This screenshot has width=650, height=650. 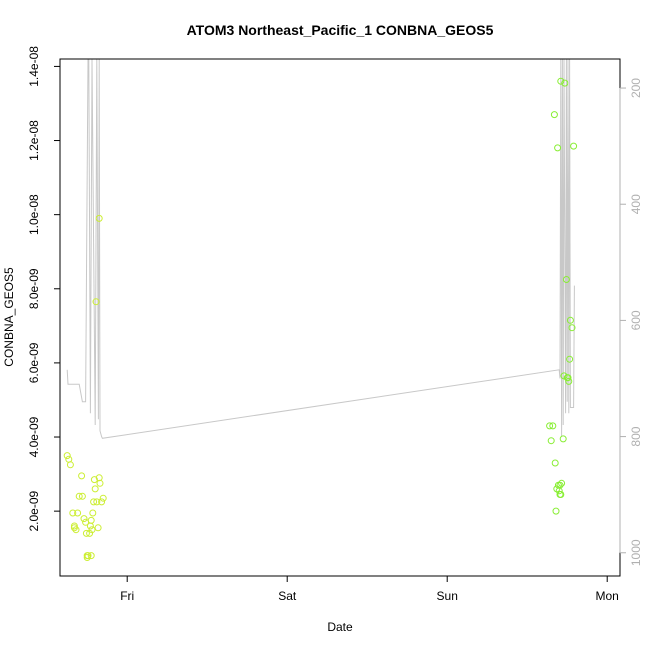 What do you see at coordinates (636, 320) in the screenshot?
I see `y2-tick-label: 600` at bounding box center [636, 320].